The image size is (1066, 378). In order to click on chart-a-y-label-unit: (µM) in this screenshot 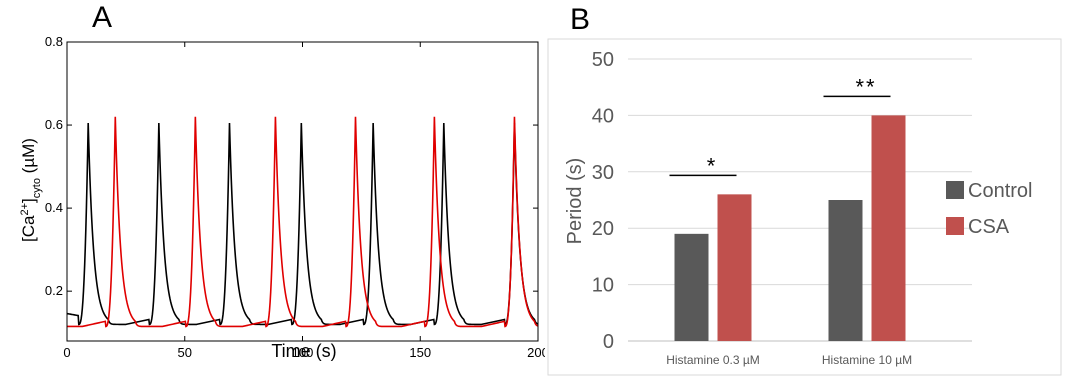, I will do `click(28, 158)`.